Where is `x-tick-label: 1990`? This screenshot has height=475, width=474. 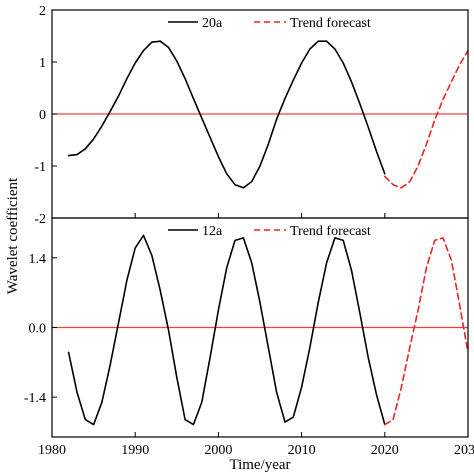 x-tick-label: 1990 is located at coordinates (135, 450).